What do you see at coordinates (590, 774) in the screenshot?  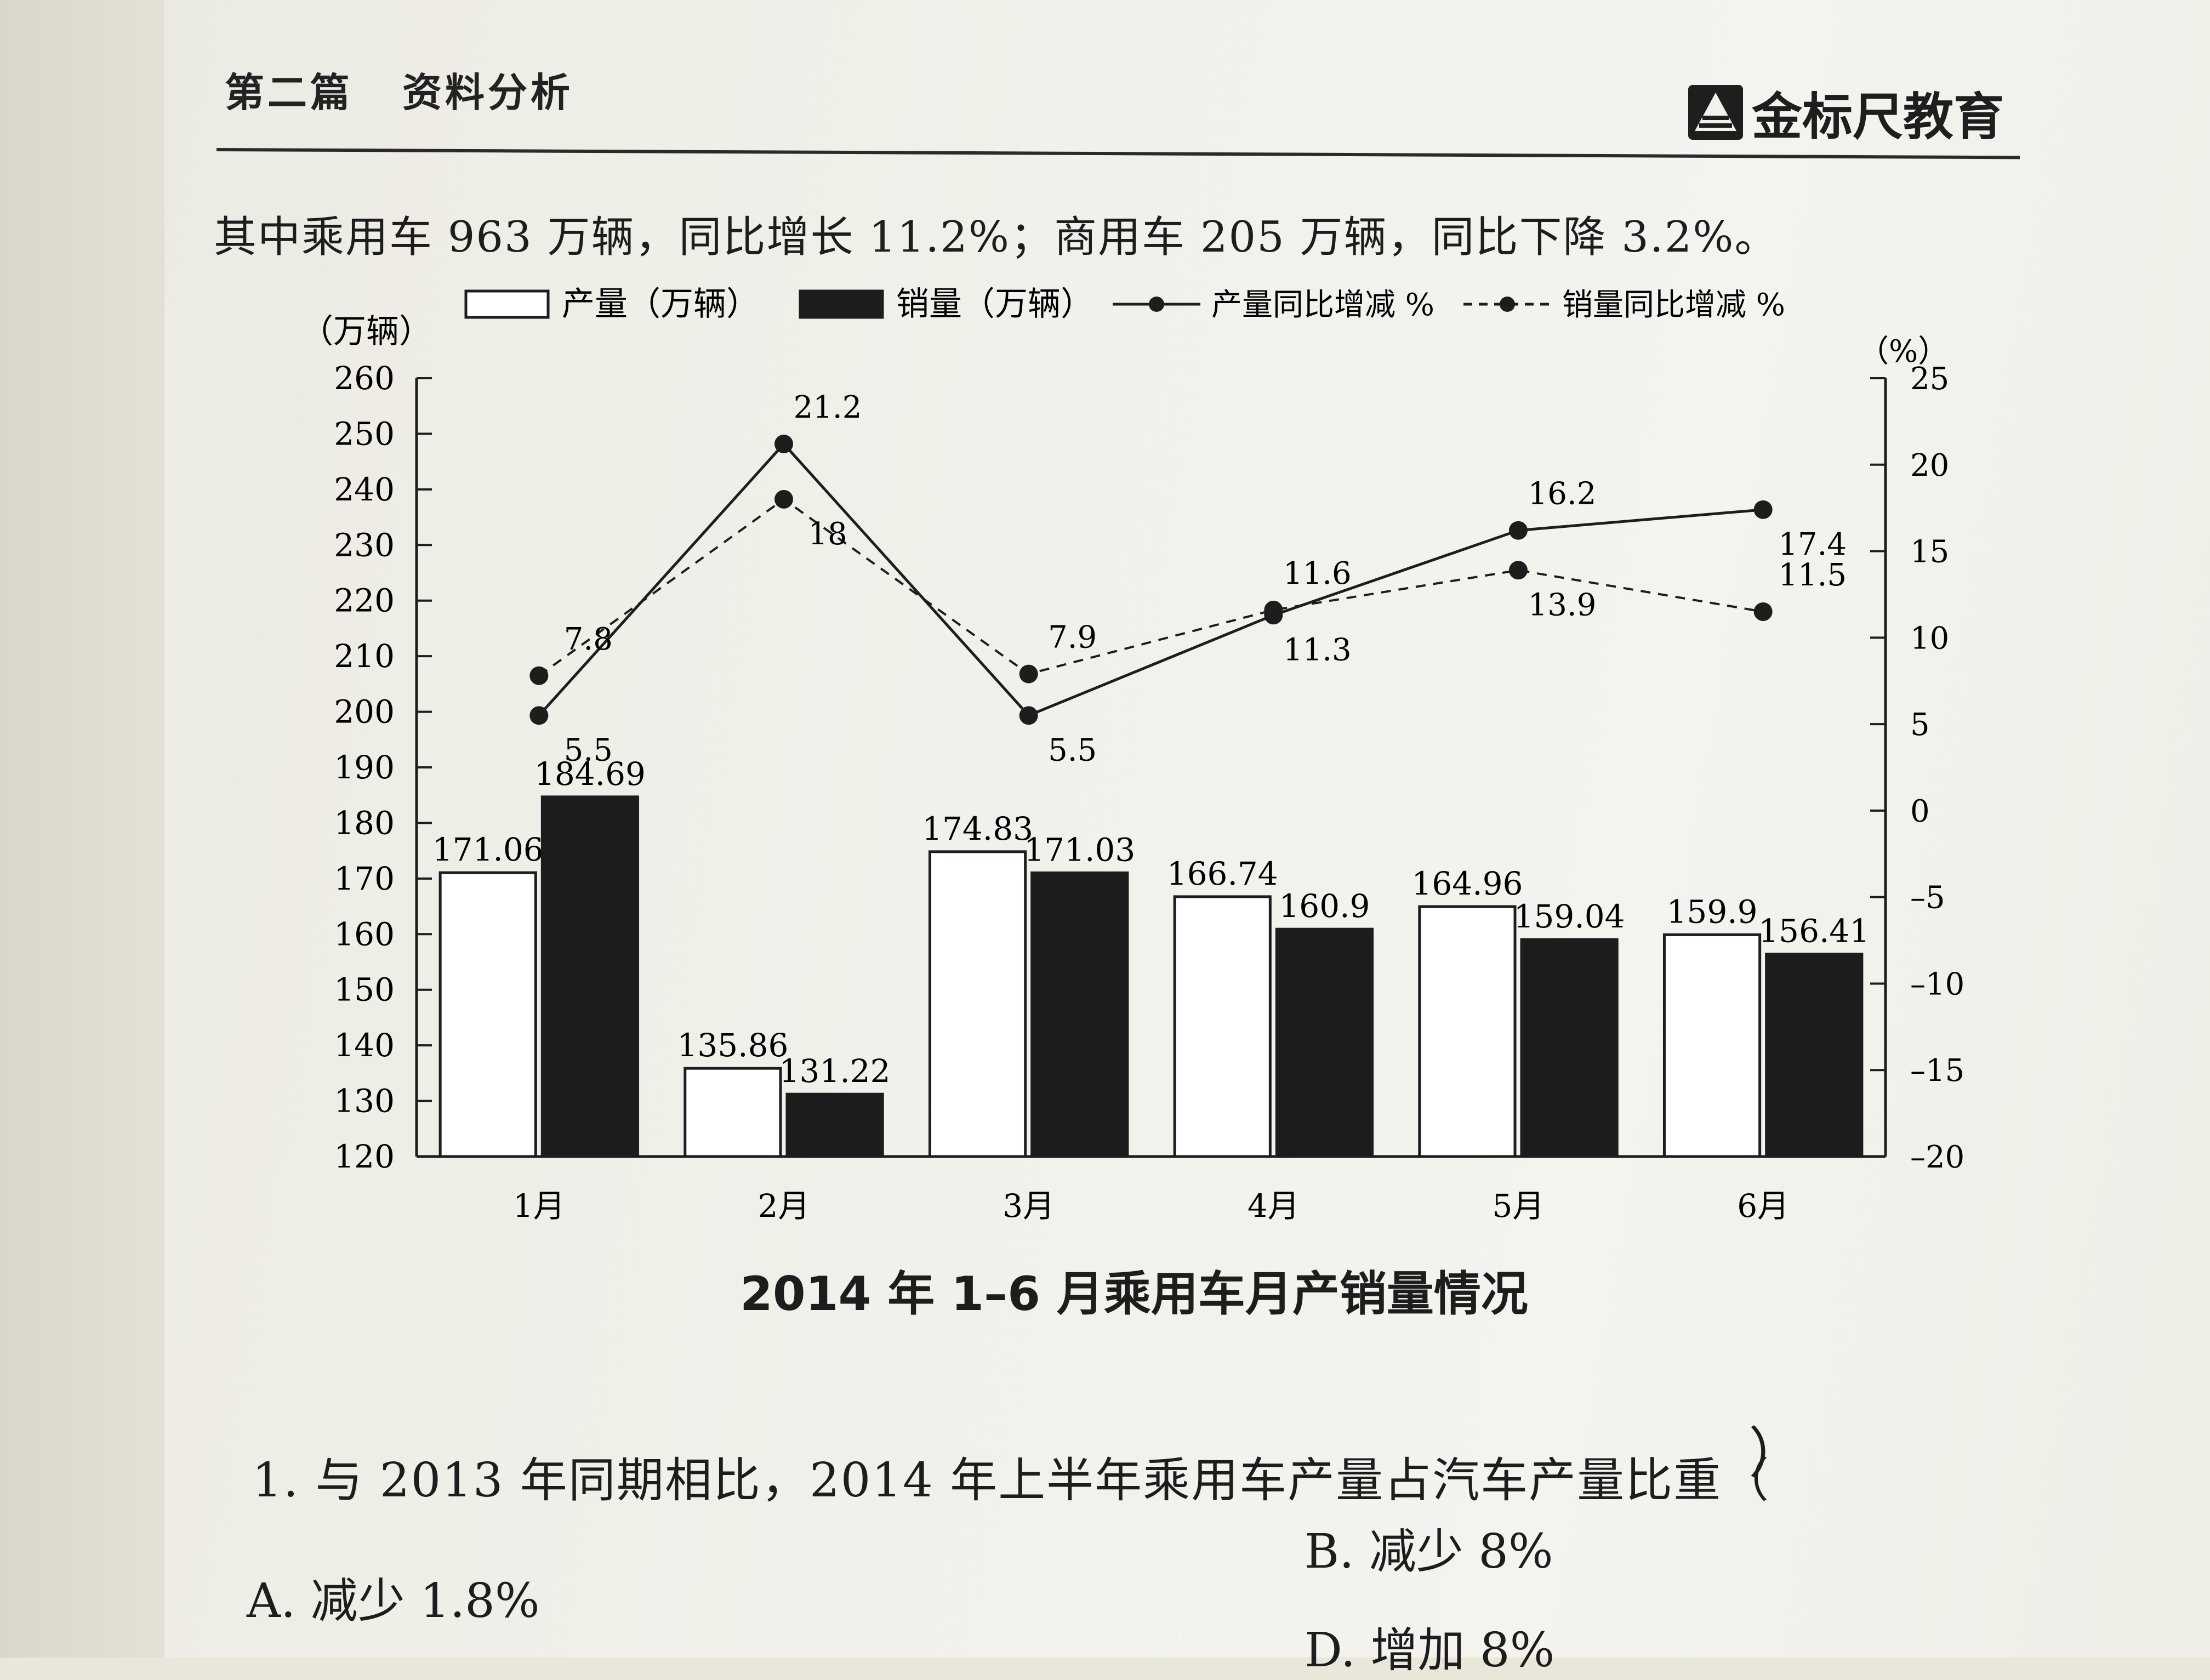 I see `sales-bar-label: 184.69` at bounding box center [590, 774].